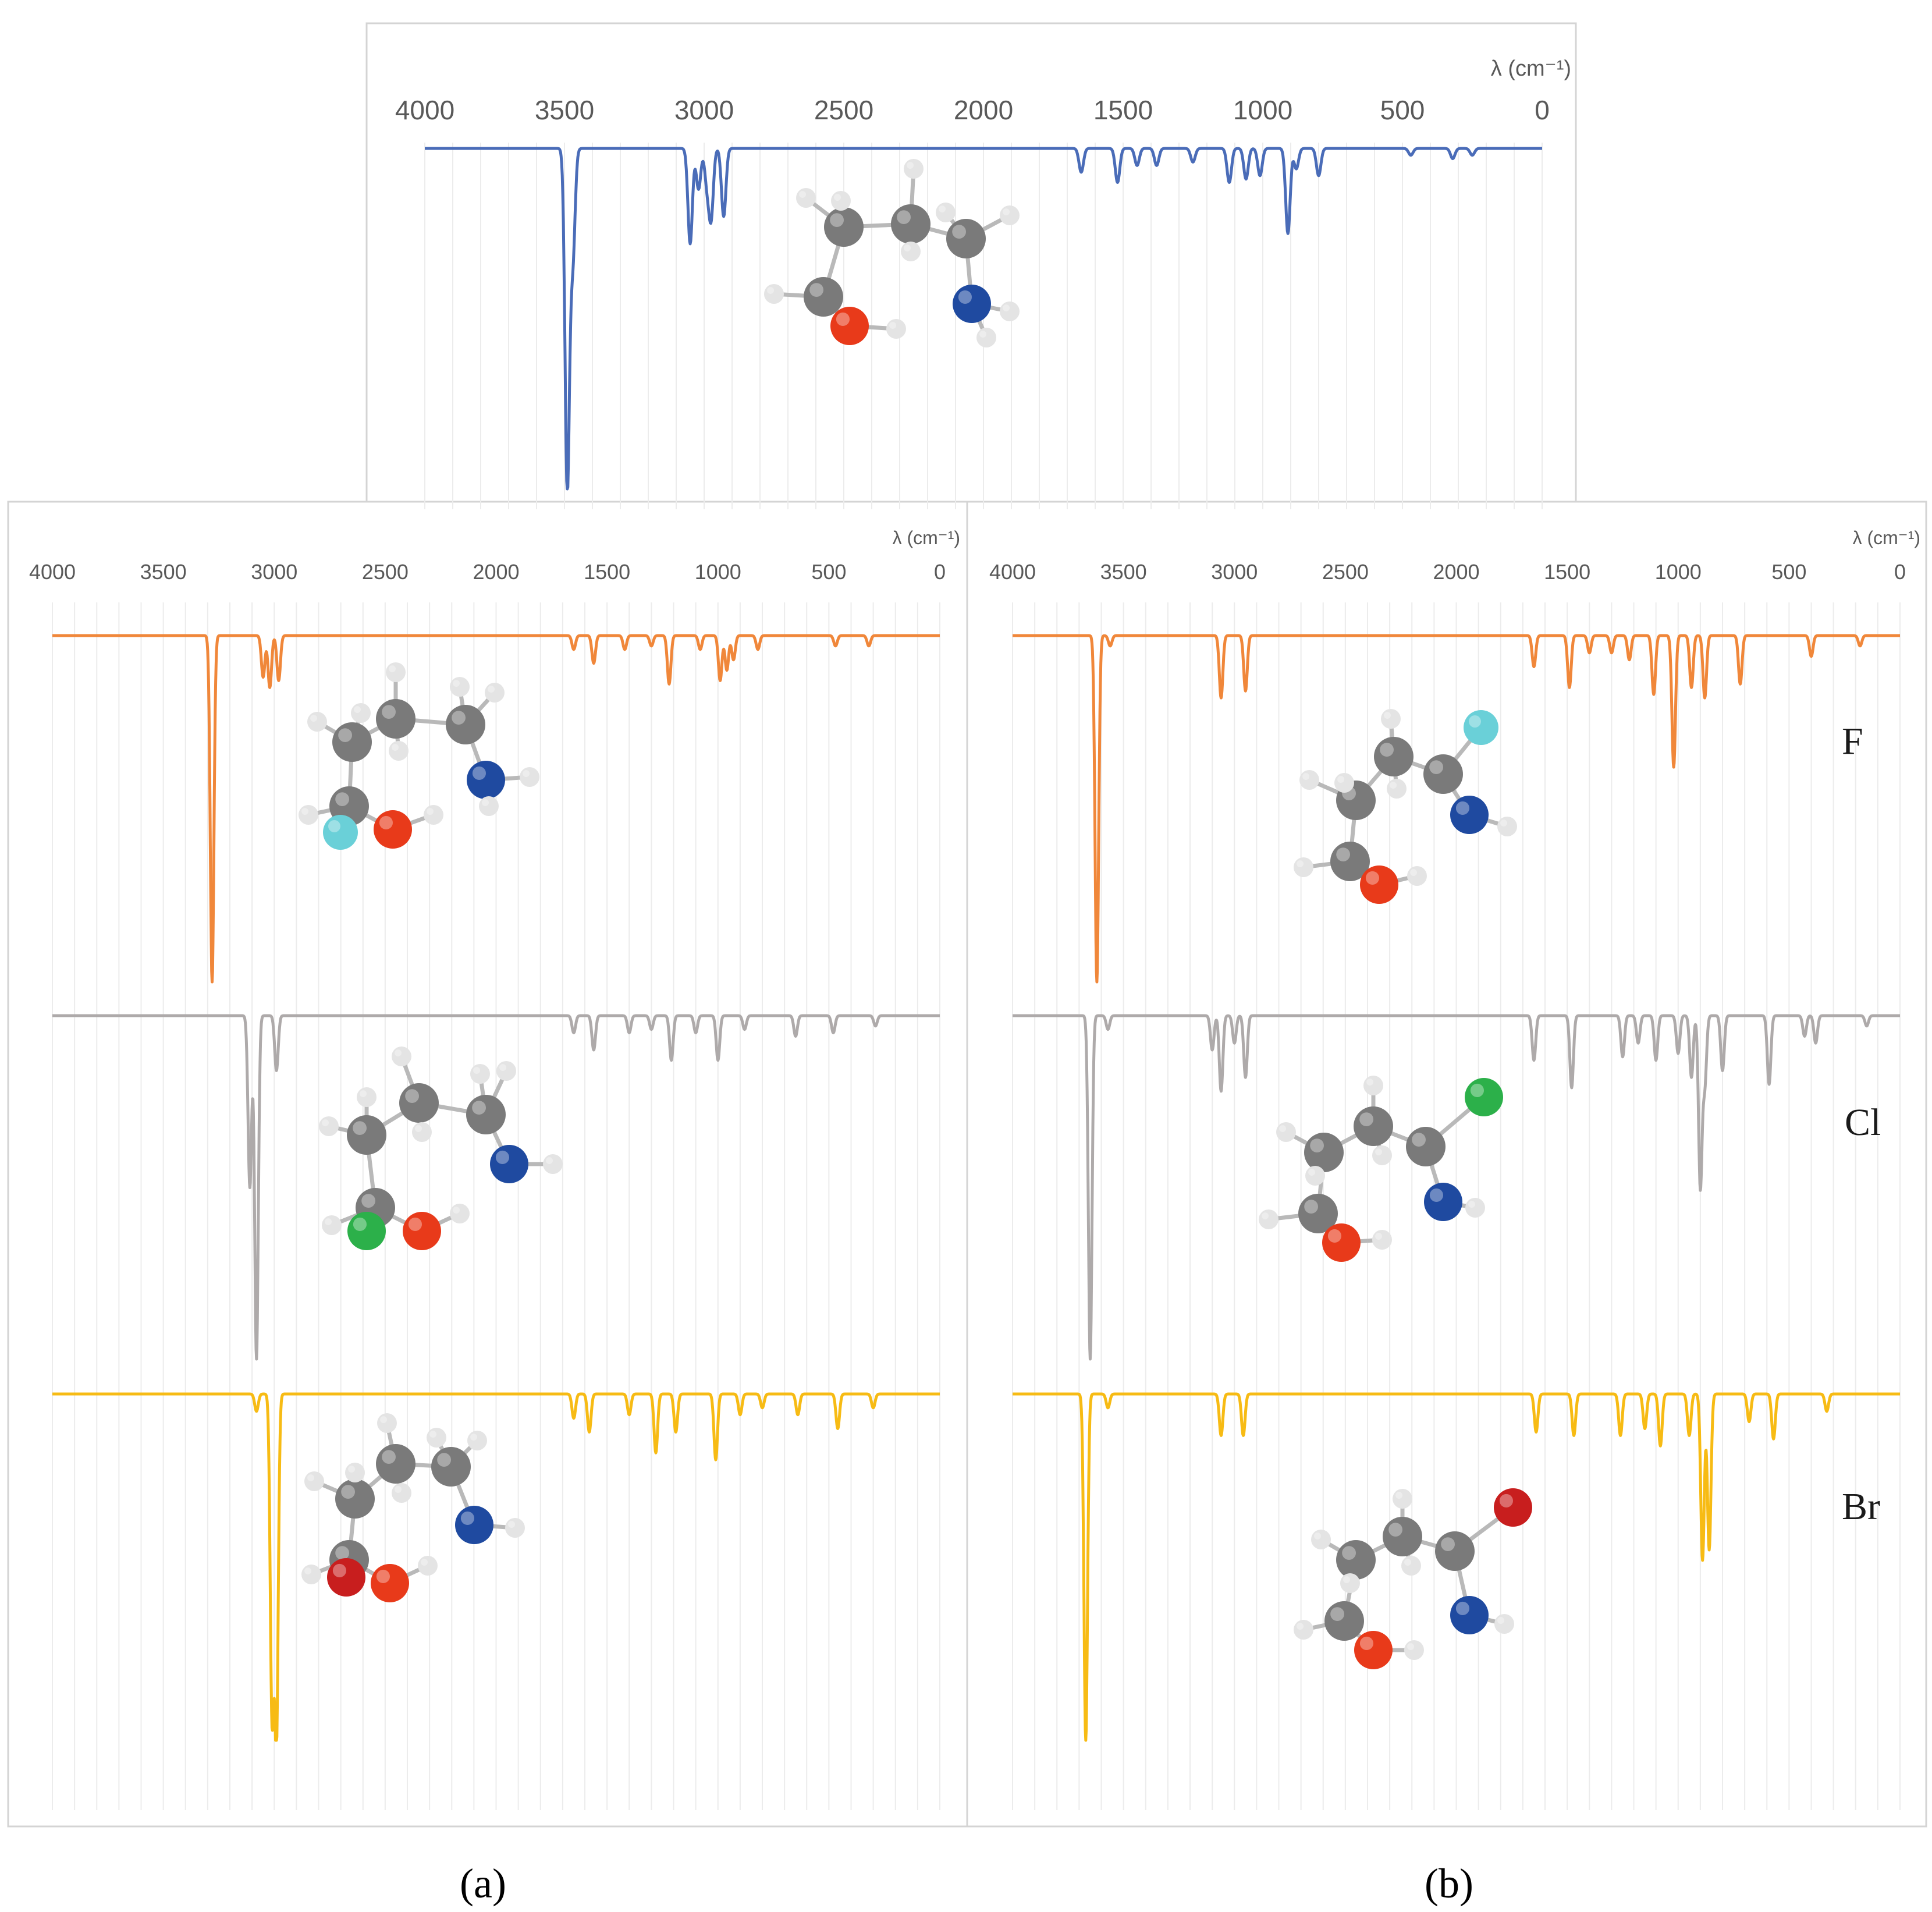 The image size is (1932, 1912). What do you see at coordinates (483, 1883) in the screenshot?
I see `caption-a: (a)` at bounding box center [483, 1883].